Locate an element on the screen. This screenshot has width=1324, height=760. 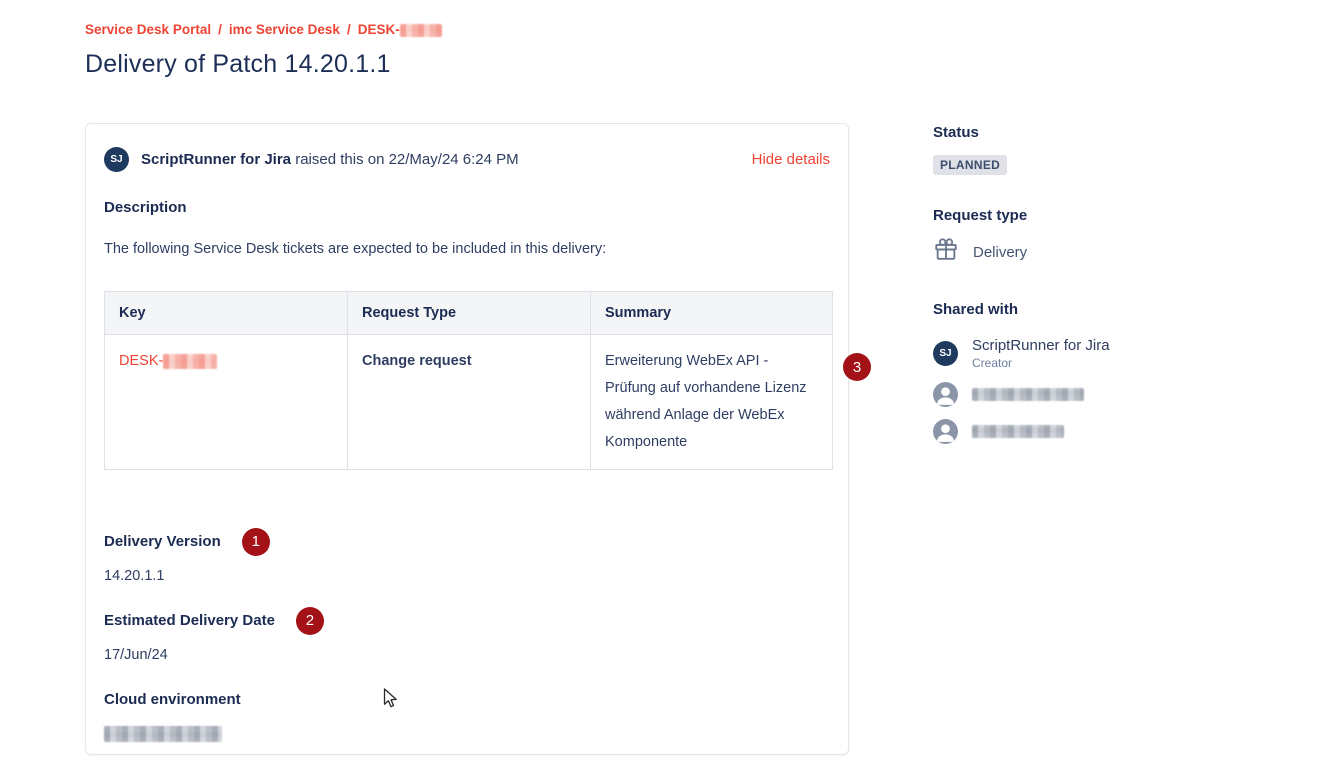
shared-with-heading: Shared with is located at coordinates (976, 309).